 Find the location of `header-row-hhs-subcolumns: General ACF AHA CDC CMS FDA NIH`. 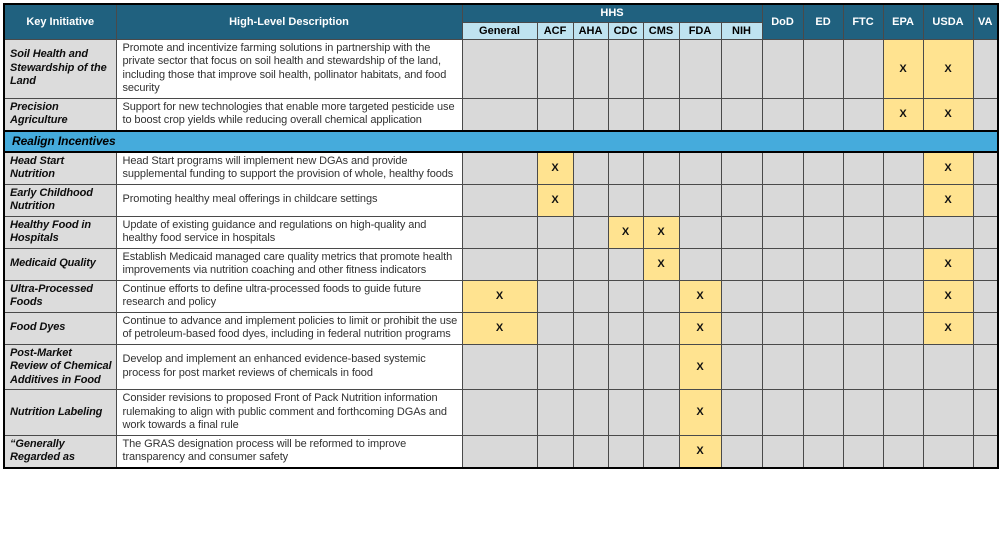

header-row-hhs-subcolumns: General ACF AHA CDC CMS FDA NIH is located at coordinates (501, 30).